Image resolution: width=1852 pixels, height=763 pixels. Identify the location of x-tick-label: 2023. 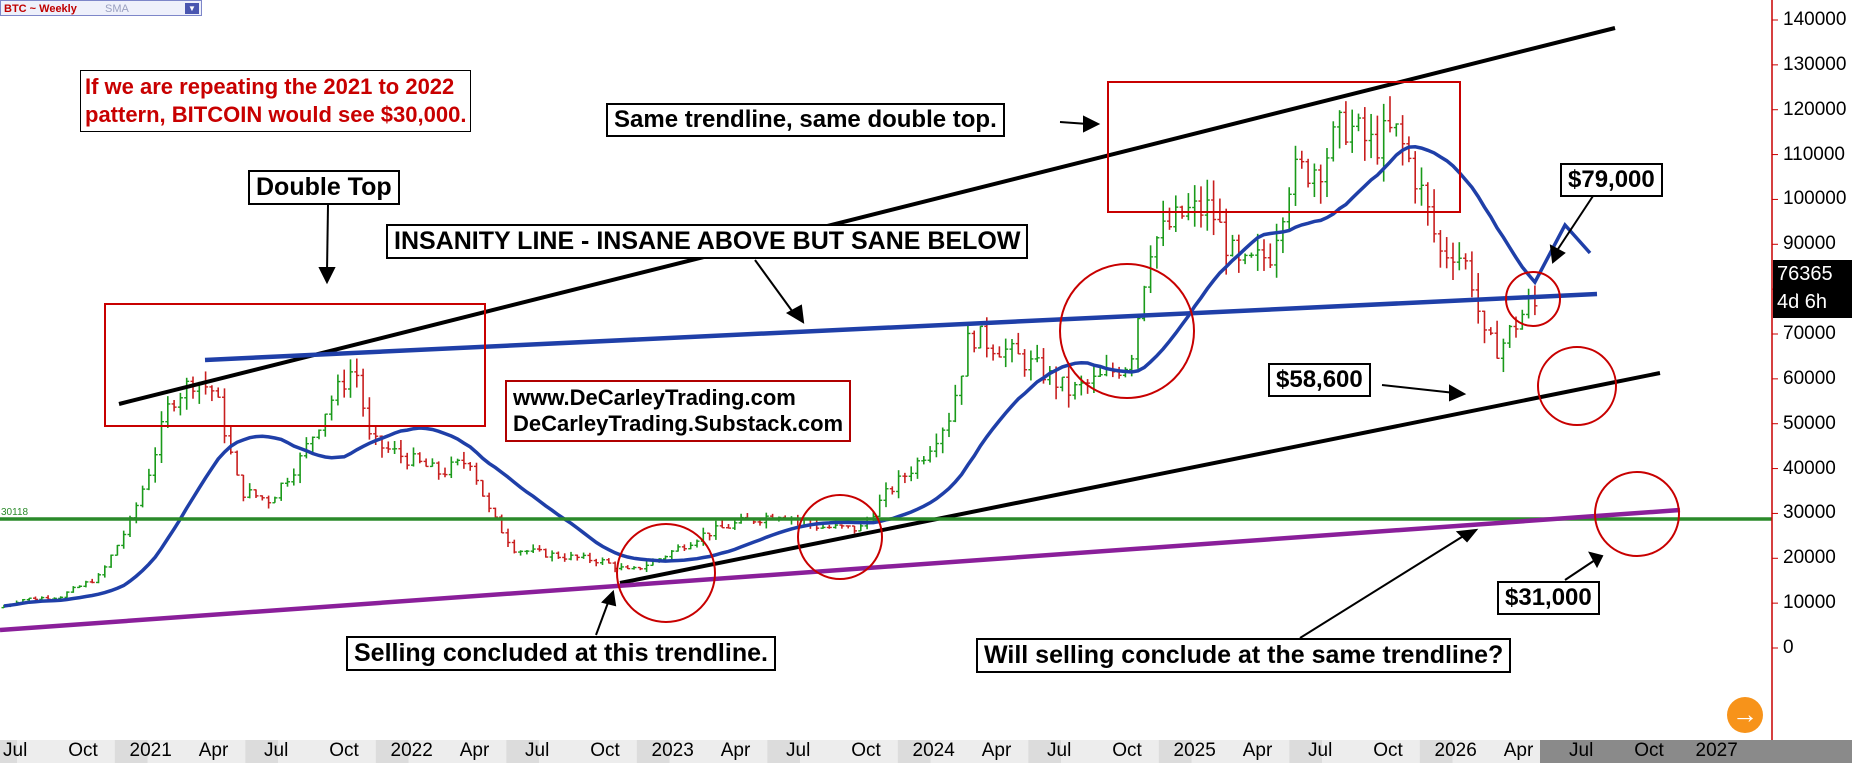
(672, 750).